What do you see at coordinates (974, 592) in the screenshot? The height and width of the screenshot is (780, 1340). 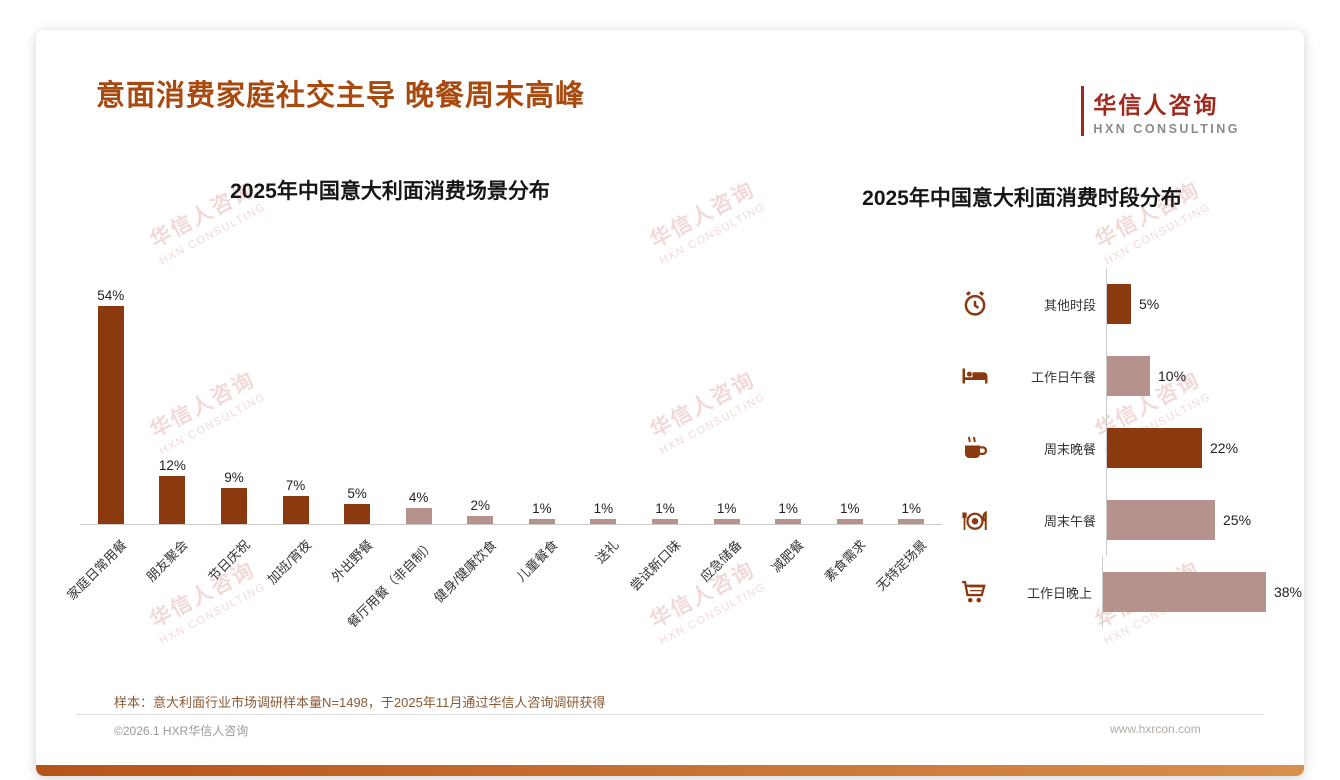 I see `shopping-cart-icon` at bounding box center [974, 592].